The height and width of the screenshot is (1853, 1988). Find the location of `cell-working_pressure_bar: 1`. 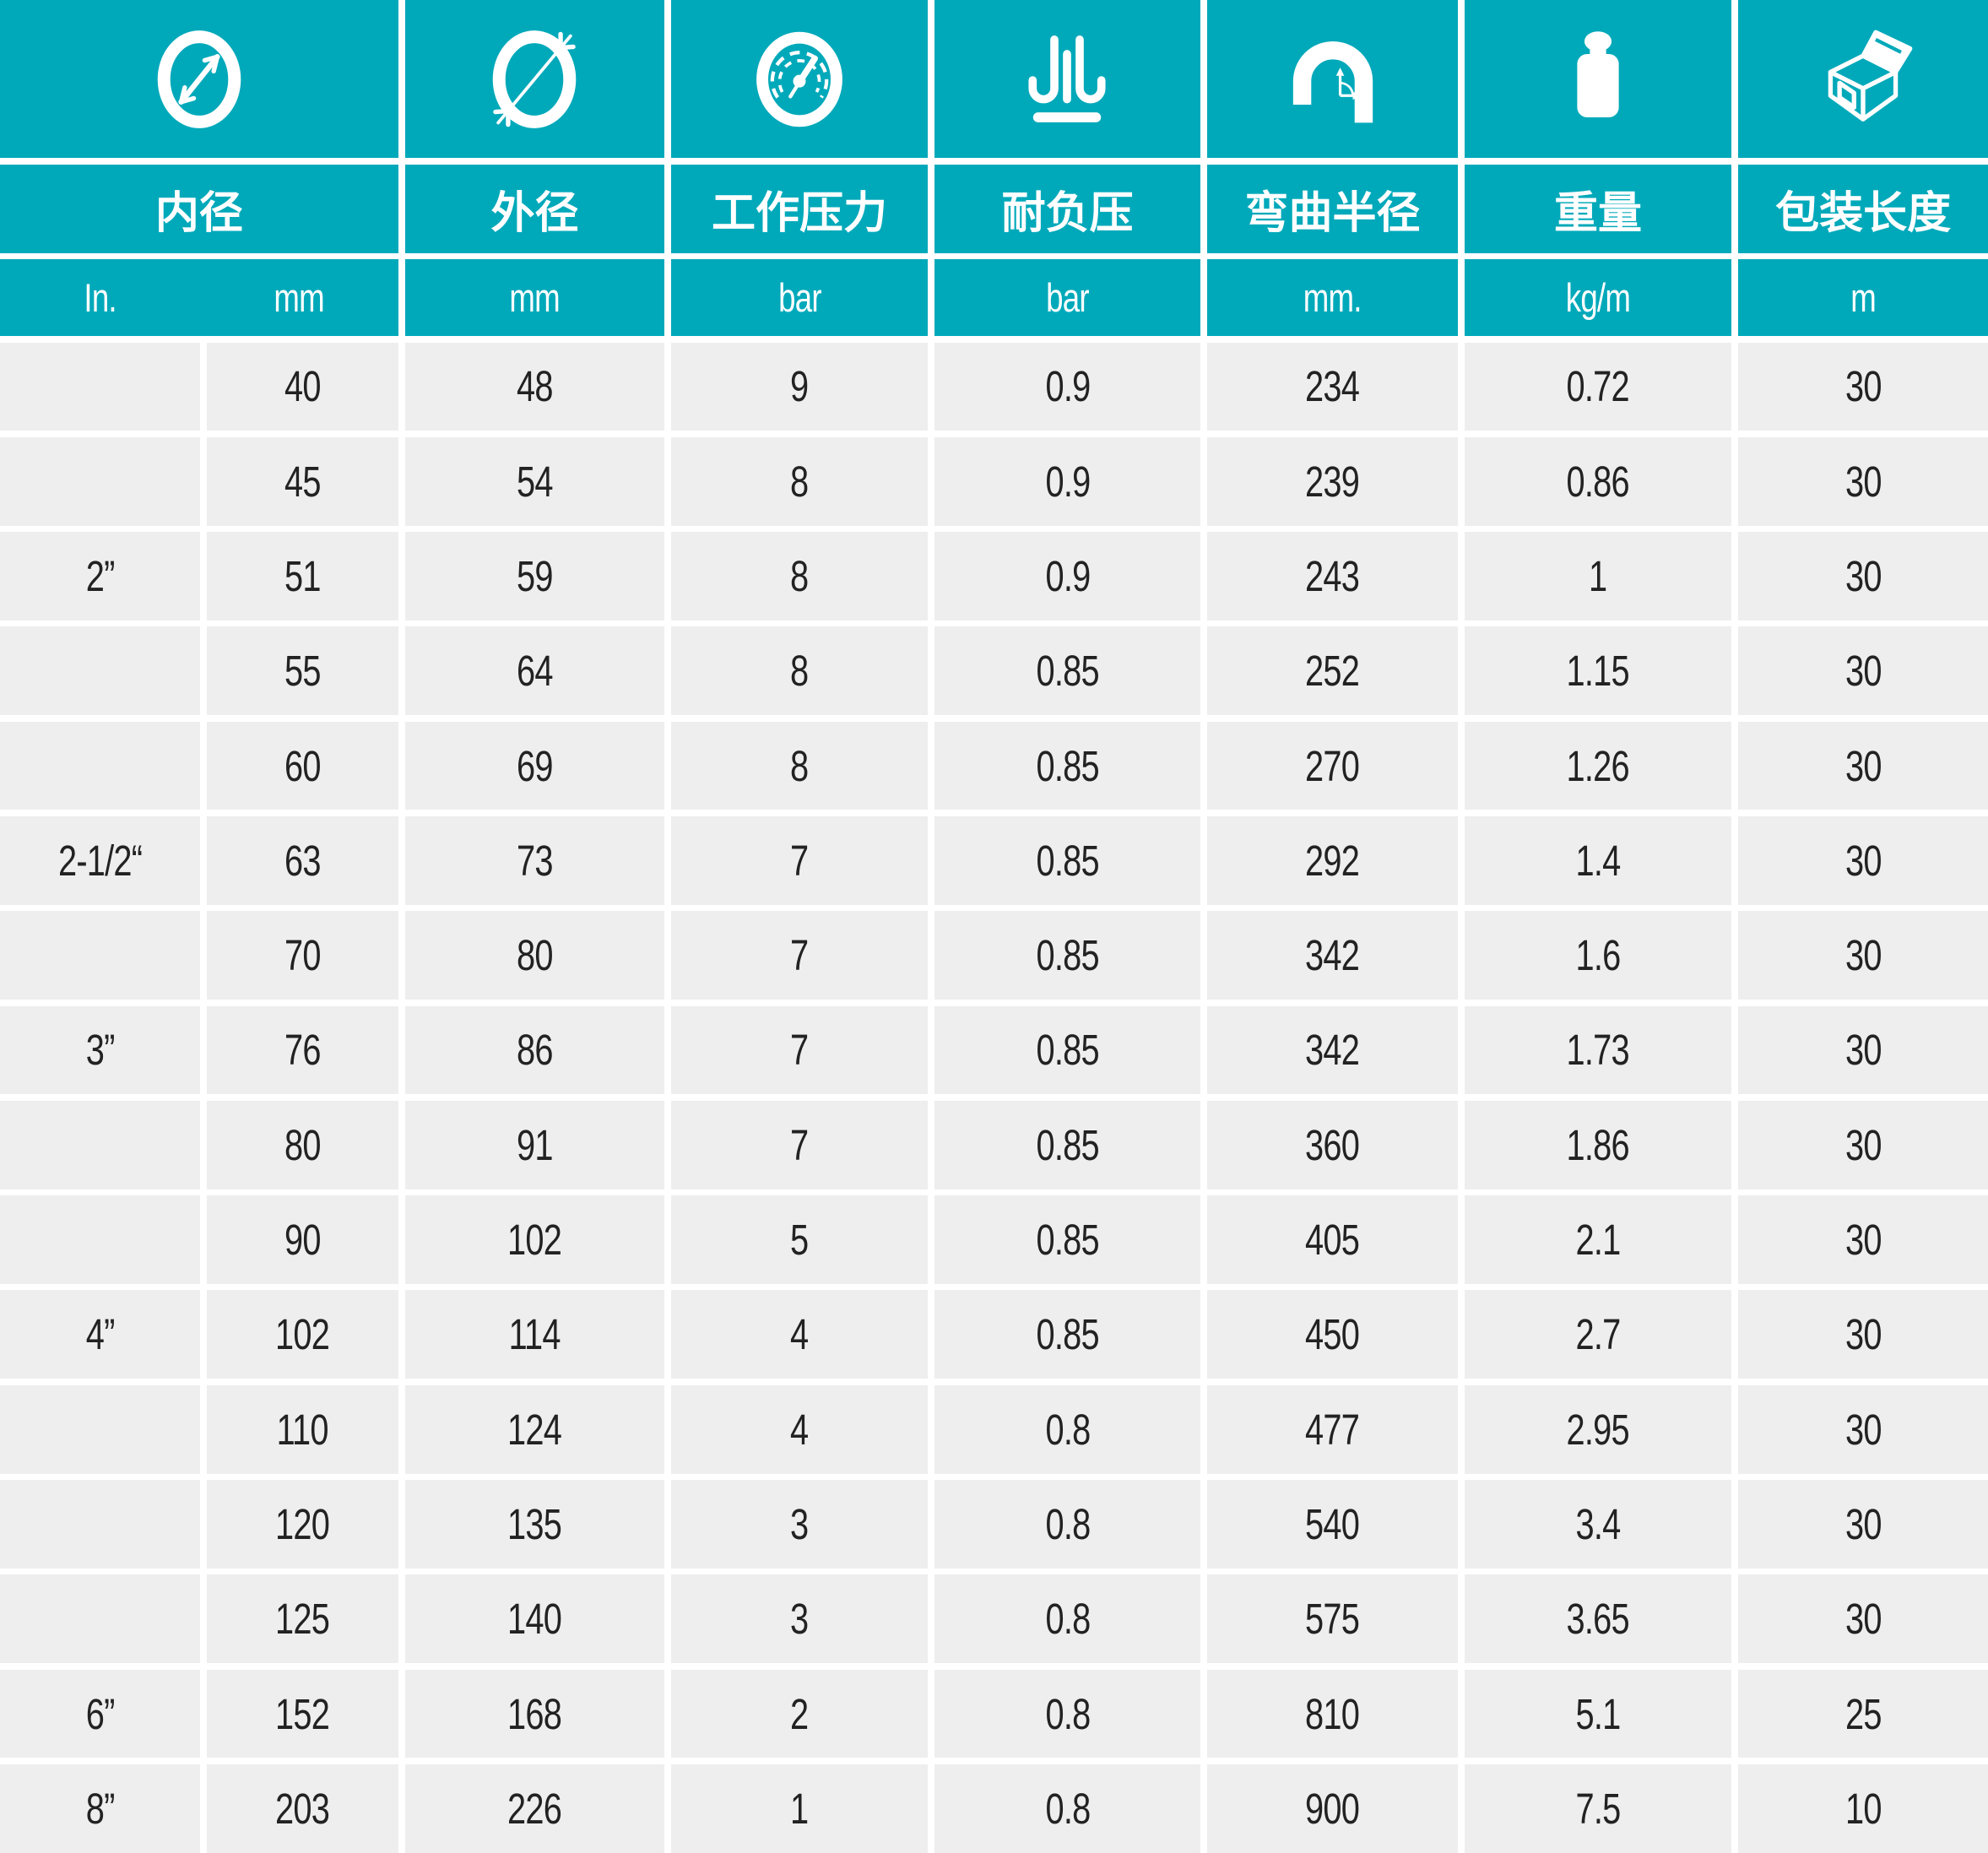

cell-working_pressure_bar: 1 is located at coordinates (799, 1809).